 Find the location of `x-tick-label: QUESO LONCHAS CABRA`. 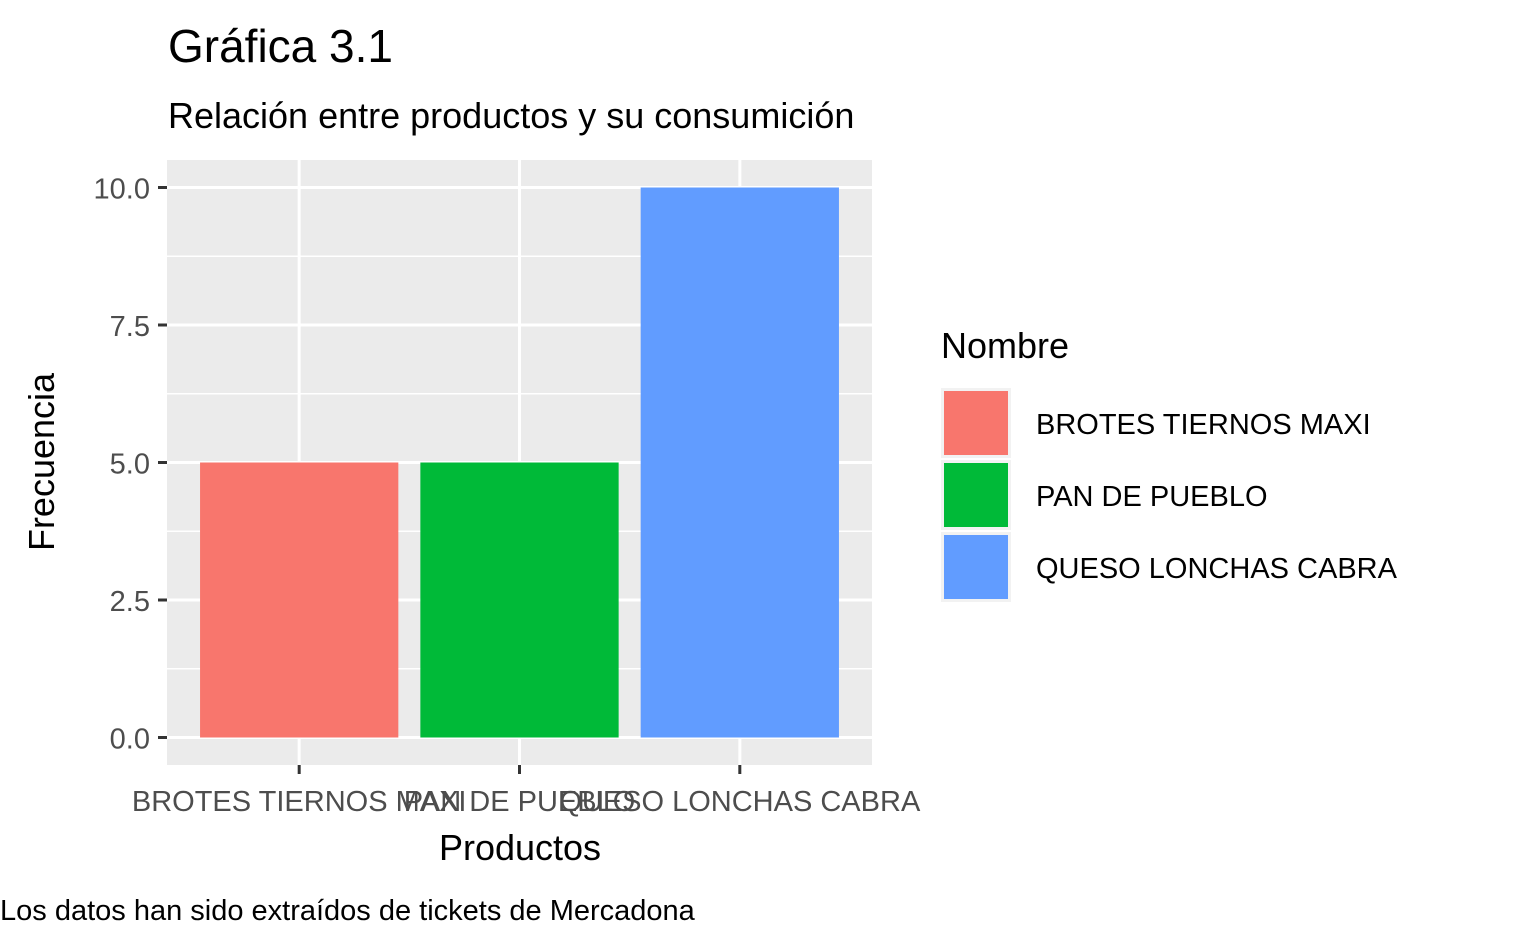

x-tick-label: QUESO LONCHAS CABRA is located at coordinates (740, 802).